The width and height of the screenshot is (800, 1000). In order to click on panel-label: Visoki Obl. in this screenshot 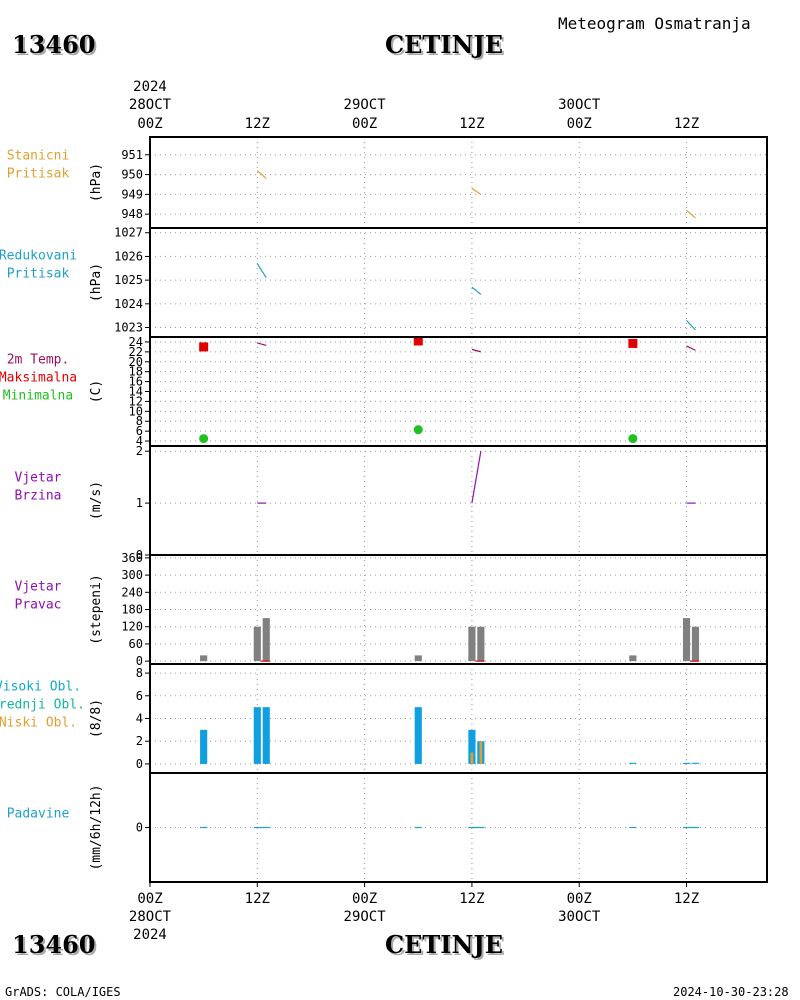, I will do `click(40, 687)`.